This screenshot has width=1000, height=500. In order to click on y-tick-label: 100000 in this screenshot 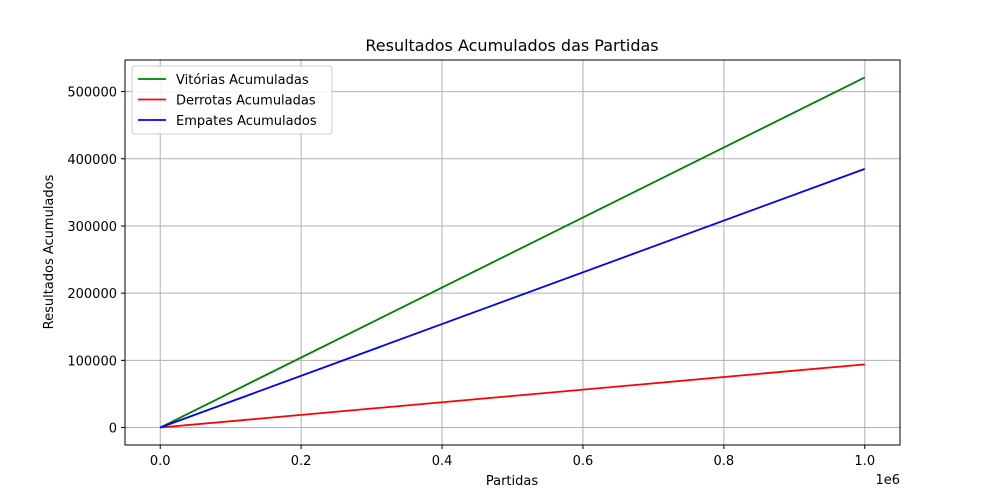, I will do `click(92, 361)`.